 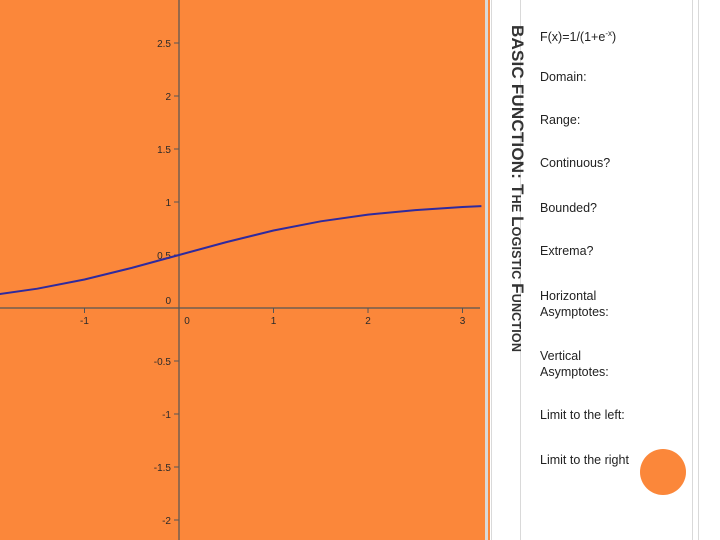 I want to click on title-small-ogistic: OGISTIC, so click(x=516, y=255).